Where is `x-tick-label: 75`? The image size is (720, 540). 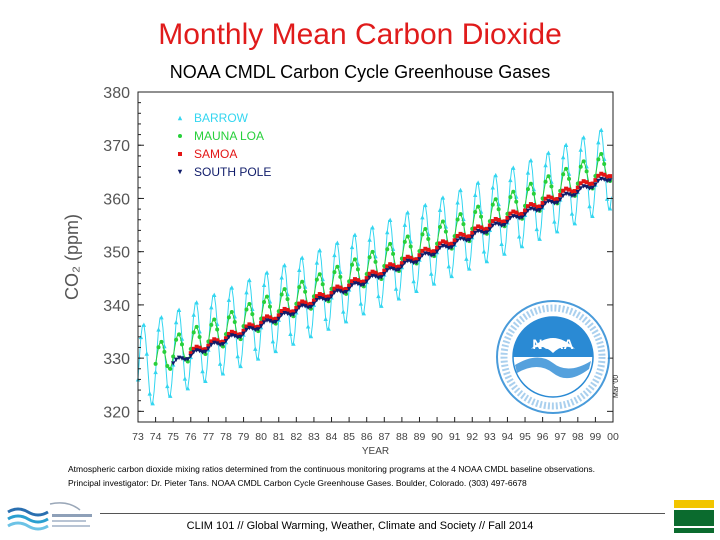 x-tick-label: 75 is located at coordinates (173, 437).